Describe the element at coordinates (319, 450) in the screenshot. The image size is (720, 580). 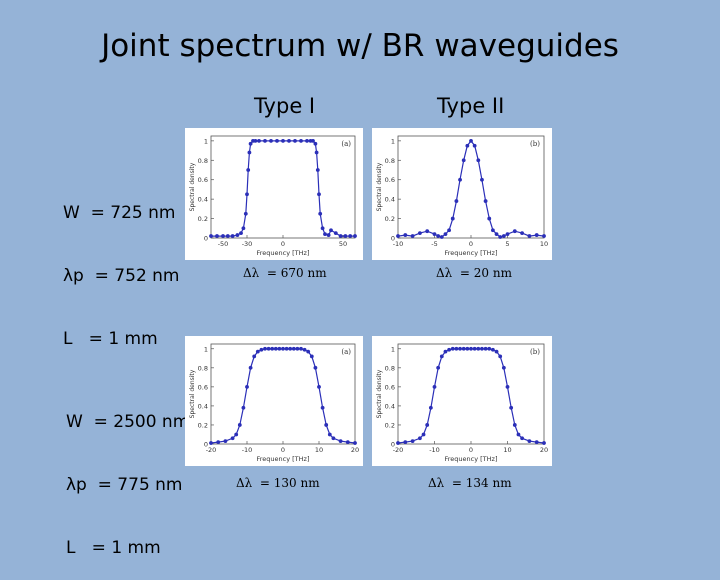
I see `x-tick-label: 10` at that location.